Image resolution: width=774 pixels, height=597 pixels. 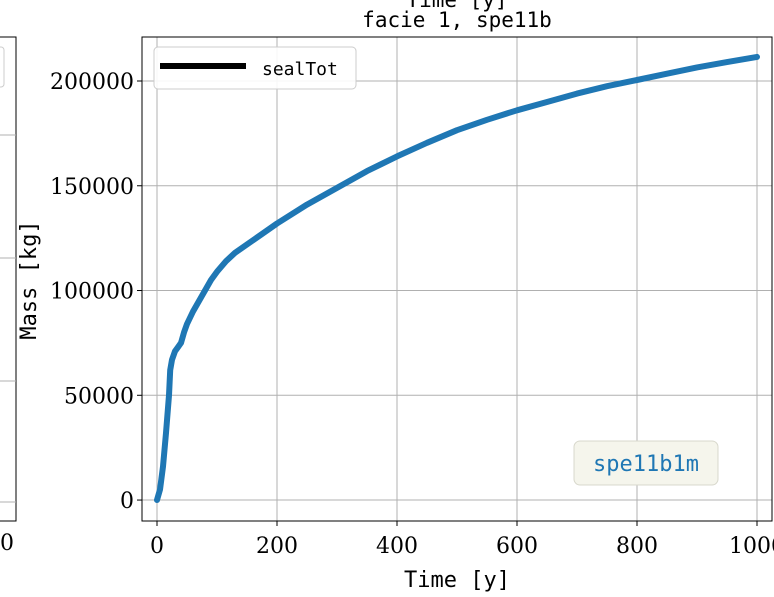 I want to click on x-tick-label: 0, so click(x=157, y=546).